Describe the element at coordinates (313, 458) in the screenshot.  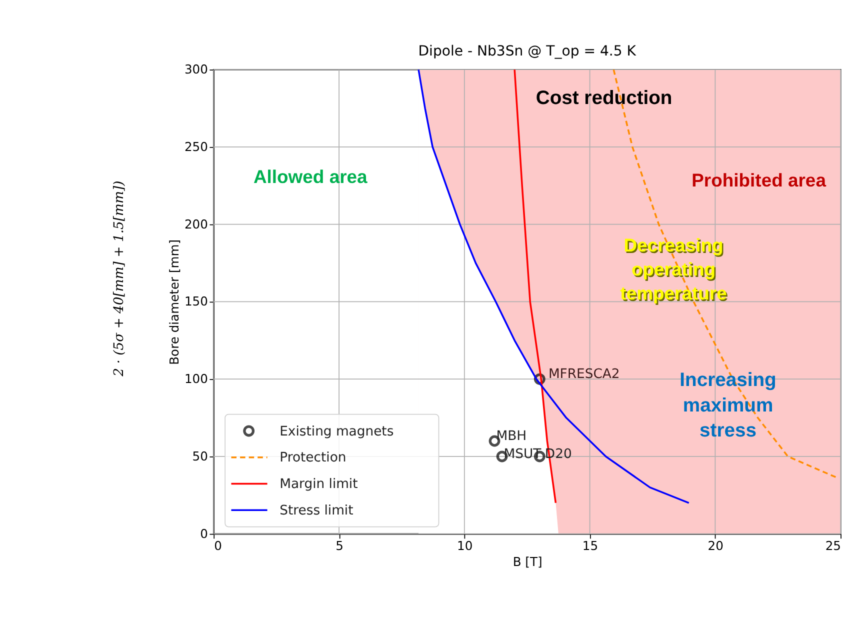
I see `legend-label: Protection` at that location.